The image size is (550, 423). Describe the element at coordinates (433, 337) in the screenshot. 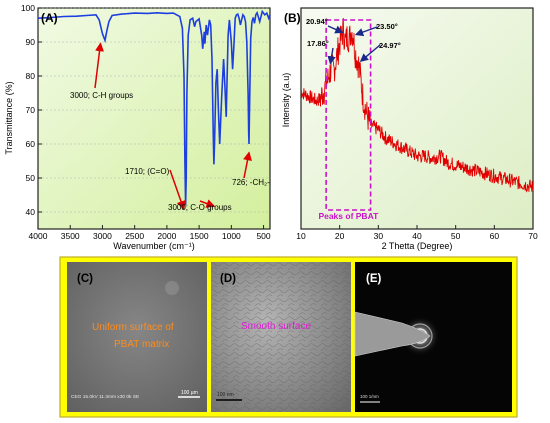

I see `panel-e: (E) 100 1/nm` at that location.